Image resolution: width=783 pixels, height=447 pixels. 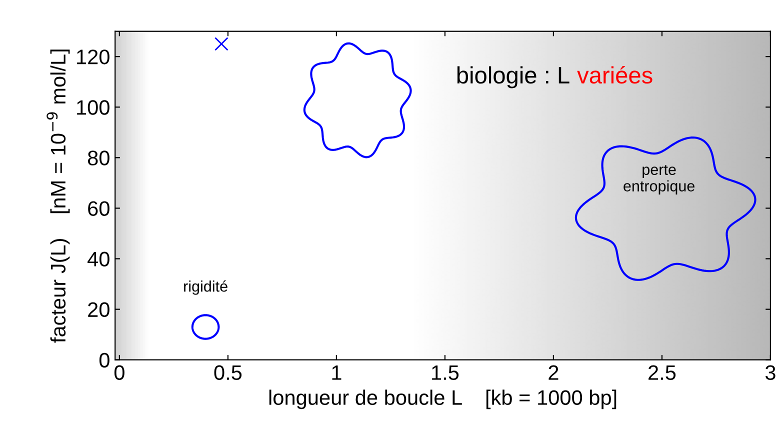 I want to click on y-tick-label: 120, so click(x=93, y=57).